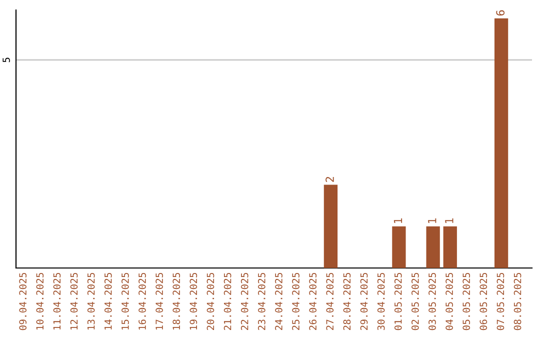  Describe the element at coordinates (518, 301) in the screenshot. I see `x-tick-label: 08.05.2025` at that location.